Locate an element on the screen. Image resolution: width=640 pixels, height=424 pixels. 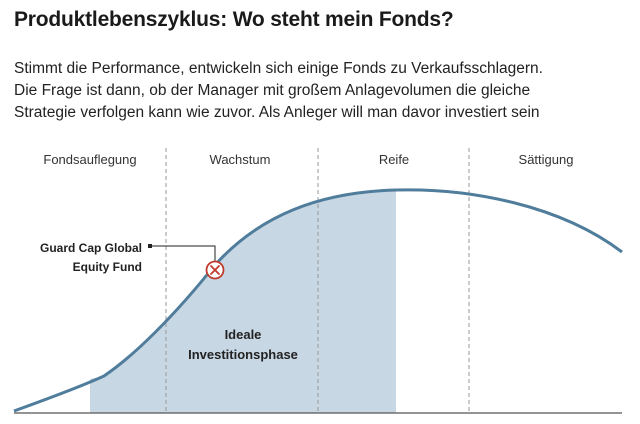
fund-label-line-2: Equity Fund is located at coordinates (107, 267).